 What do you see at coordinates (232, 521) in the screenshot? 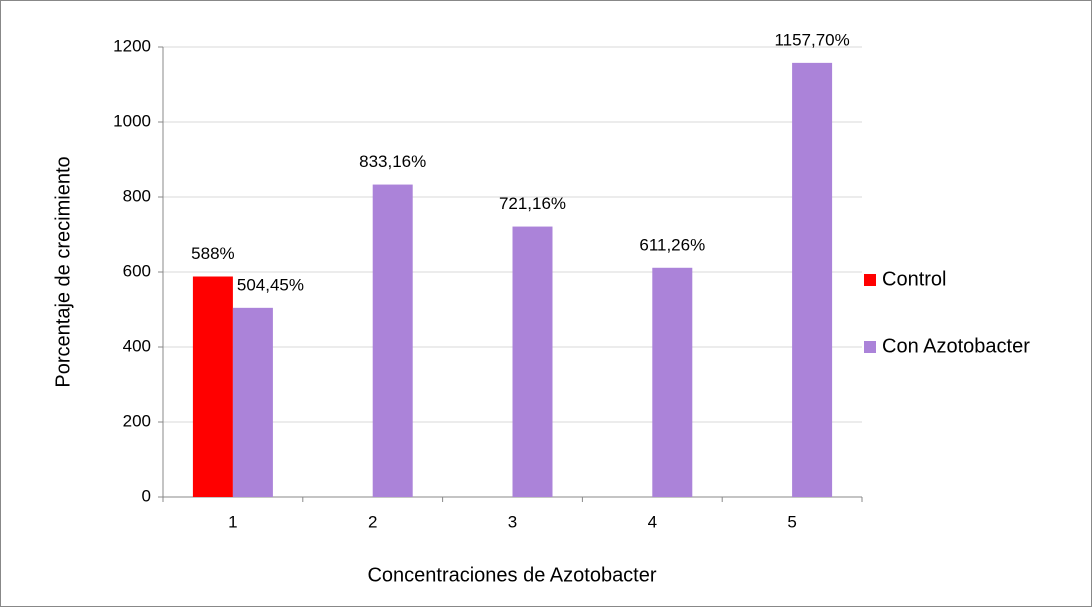
I see `x-tick-label: 1` at bounding box center [232, 521].